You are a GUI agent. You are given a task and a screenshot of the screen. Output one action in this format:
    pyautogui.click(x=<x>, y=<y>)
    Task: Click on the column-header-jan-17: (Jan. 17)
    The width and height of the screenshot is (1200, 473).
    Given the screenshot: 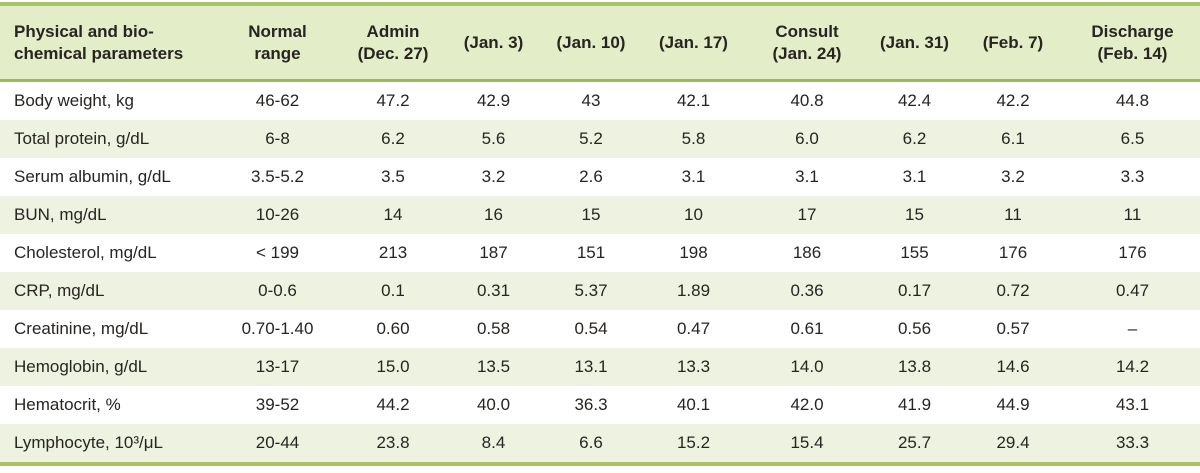 What is the action you would take?
    pyautogui.click(x=693, y=43)
    